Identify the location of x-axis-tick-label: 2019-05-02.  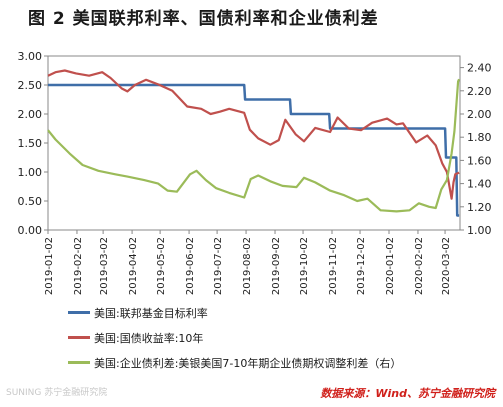
(161, 266).